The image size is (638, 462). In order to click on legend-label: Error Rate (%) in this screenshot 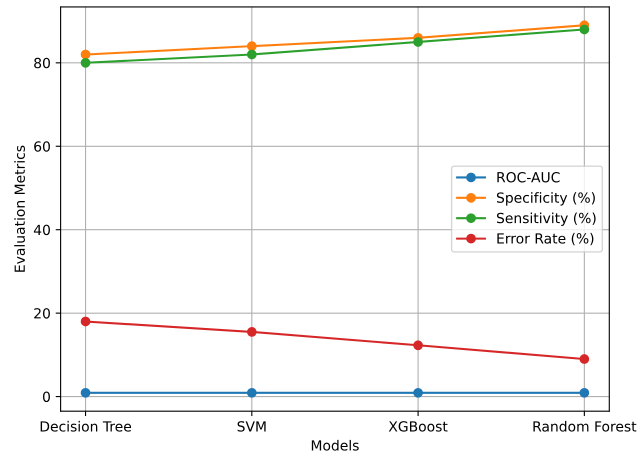, I will do `click(545, 239)`.